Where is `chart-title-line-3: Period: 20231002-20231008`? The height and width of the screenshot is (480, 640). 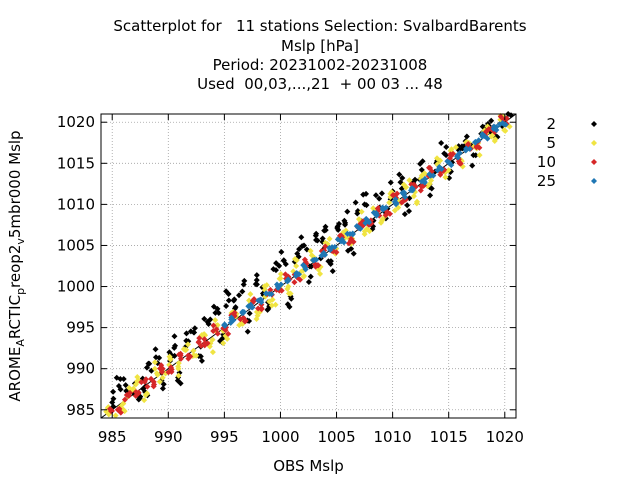 chart-title-line-3: Period: 20231002-20231008 is located at coordinates (320, 65).